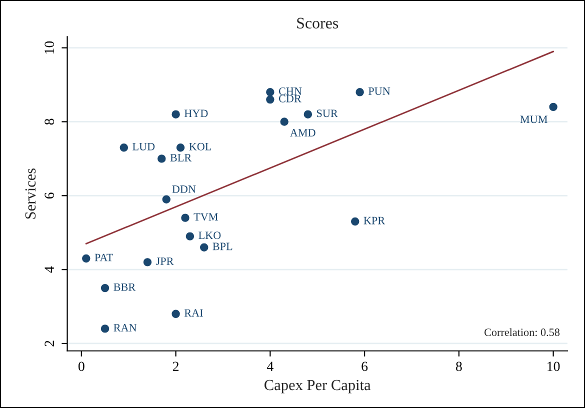  What do you see at coordinates (290, 98) in the screenshot?
I see `annotation: CDR` at bounding box center [290, 98].